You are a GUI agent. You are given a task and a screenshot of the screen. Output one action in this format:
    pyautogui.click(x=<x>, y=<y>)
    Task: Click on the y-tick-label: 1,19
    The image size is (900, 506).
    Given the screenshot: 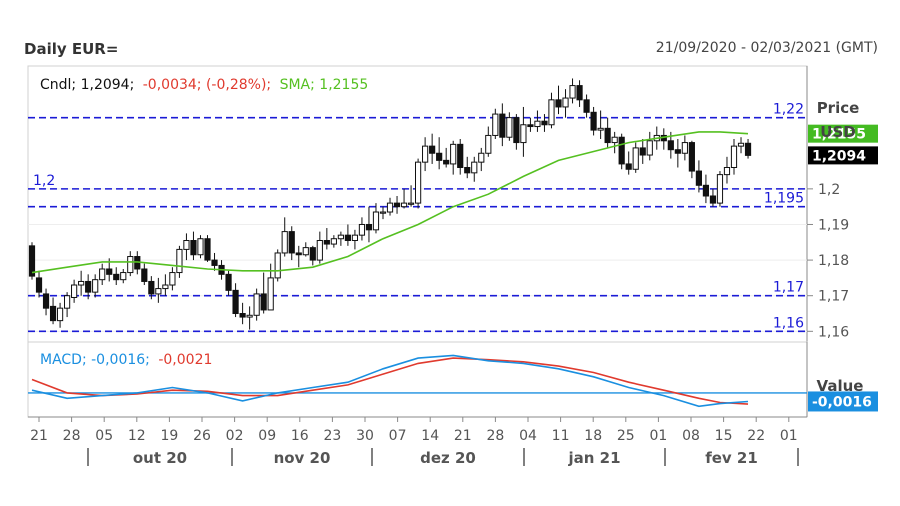 What is the action you would take?
    pyautogui.click(x=833, y=225)
    